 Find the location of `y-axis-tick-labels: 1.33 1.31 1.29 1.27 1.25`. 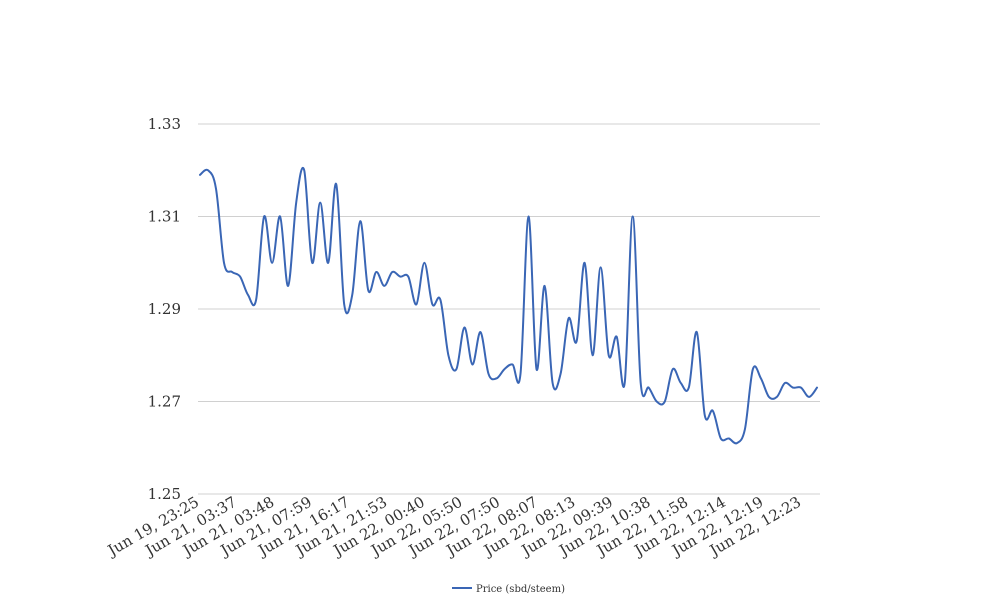

y-axis-tick-labels: 1.33 1.31 1.29 1.27 1.25 is located at coordinates (164, 309).